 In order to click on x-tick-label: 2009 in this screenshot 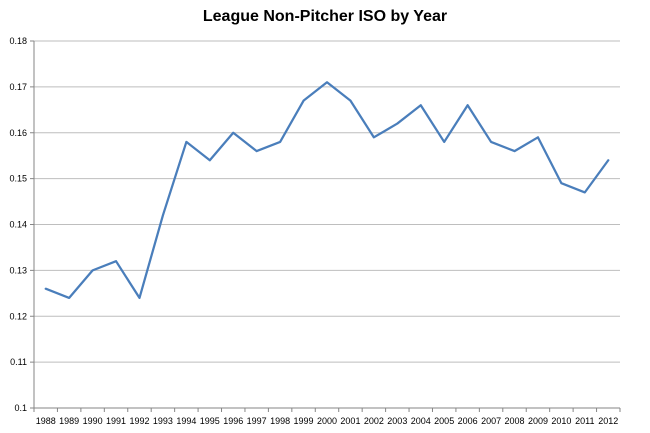, I will do `click(538, 421)`.